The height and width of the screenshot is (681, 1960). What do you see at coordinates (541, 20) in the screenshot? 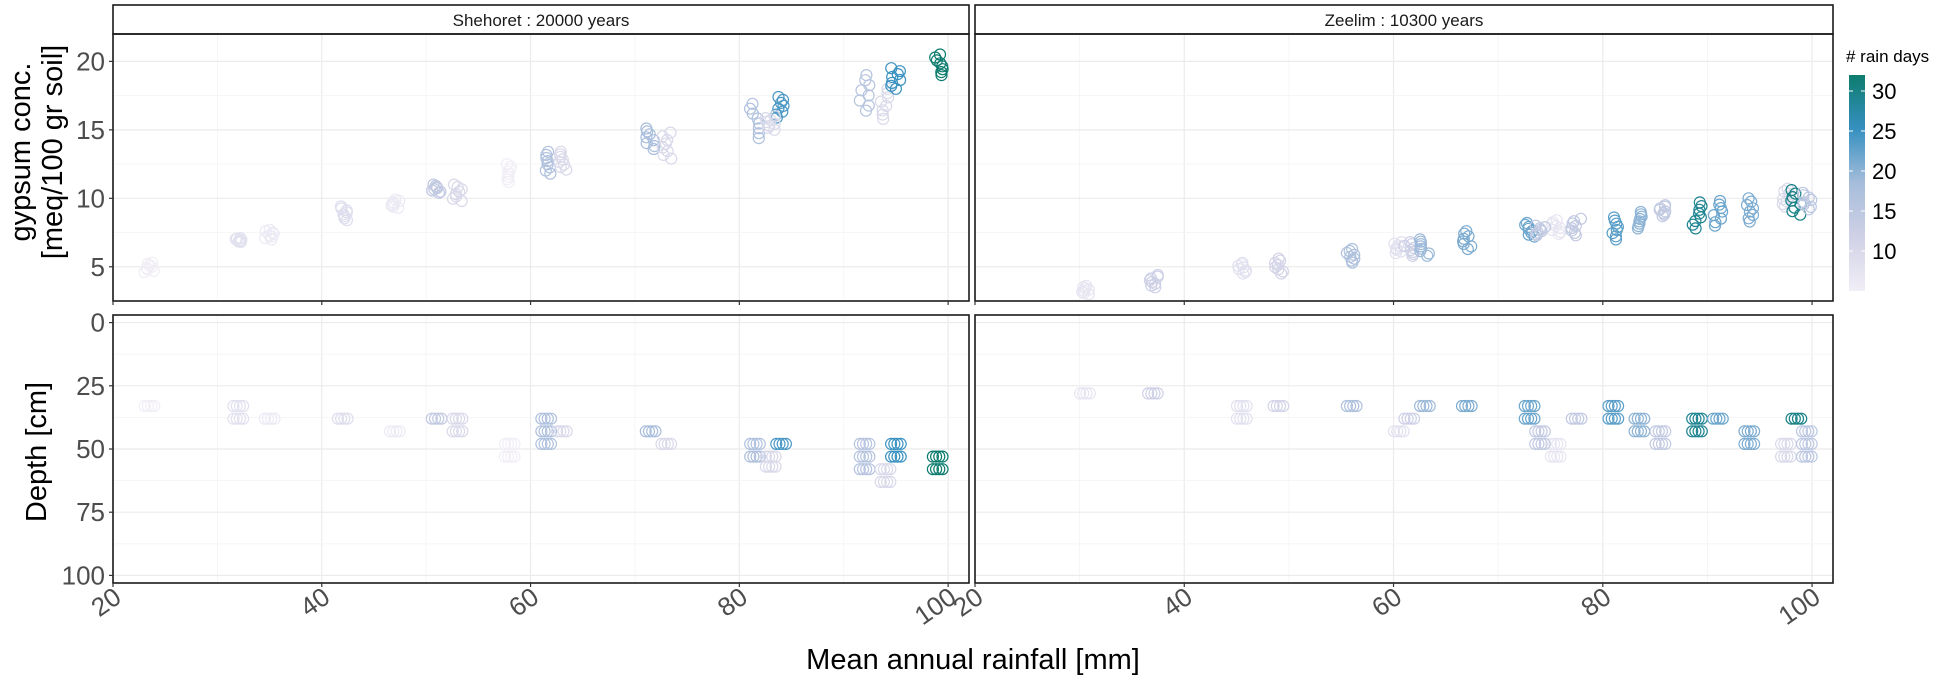
I see `facet-label-shehoret: Shehoret : 20000 years` at bounding box center [541, 20].